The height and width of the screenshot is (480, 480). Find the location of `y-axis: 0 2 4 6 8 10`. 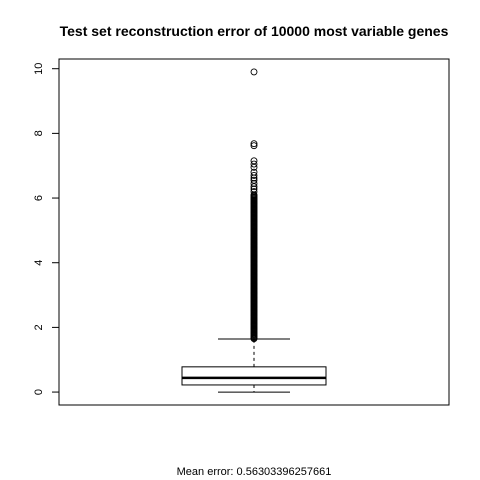

y-axis: 0 2 4 6 8 10 is located at coordinates (46, 229).